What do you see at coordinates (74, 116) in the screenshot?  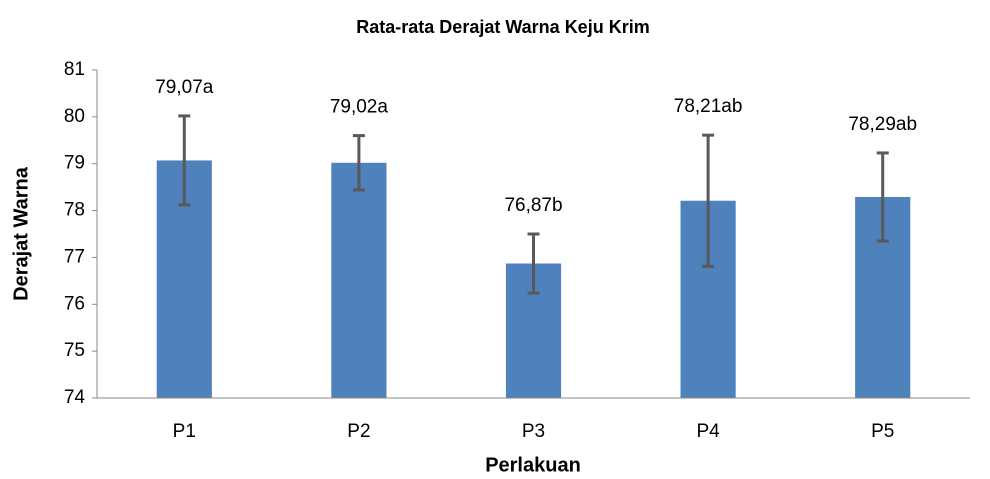 I see `y-tick-label: 80` at bounding box center [74, 116].